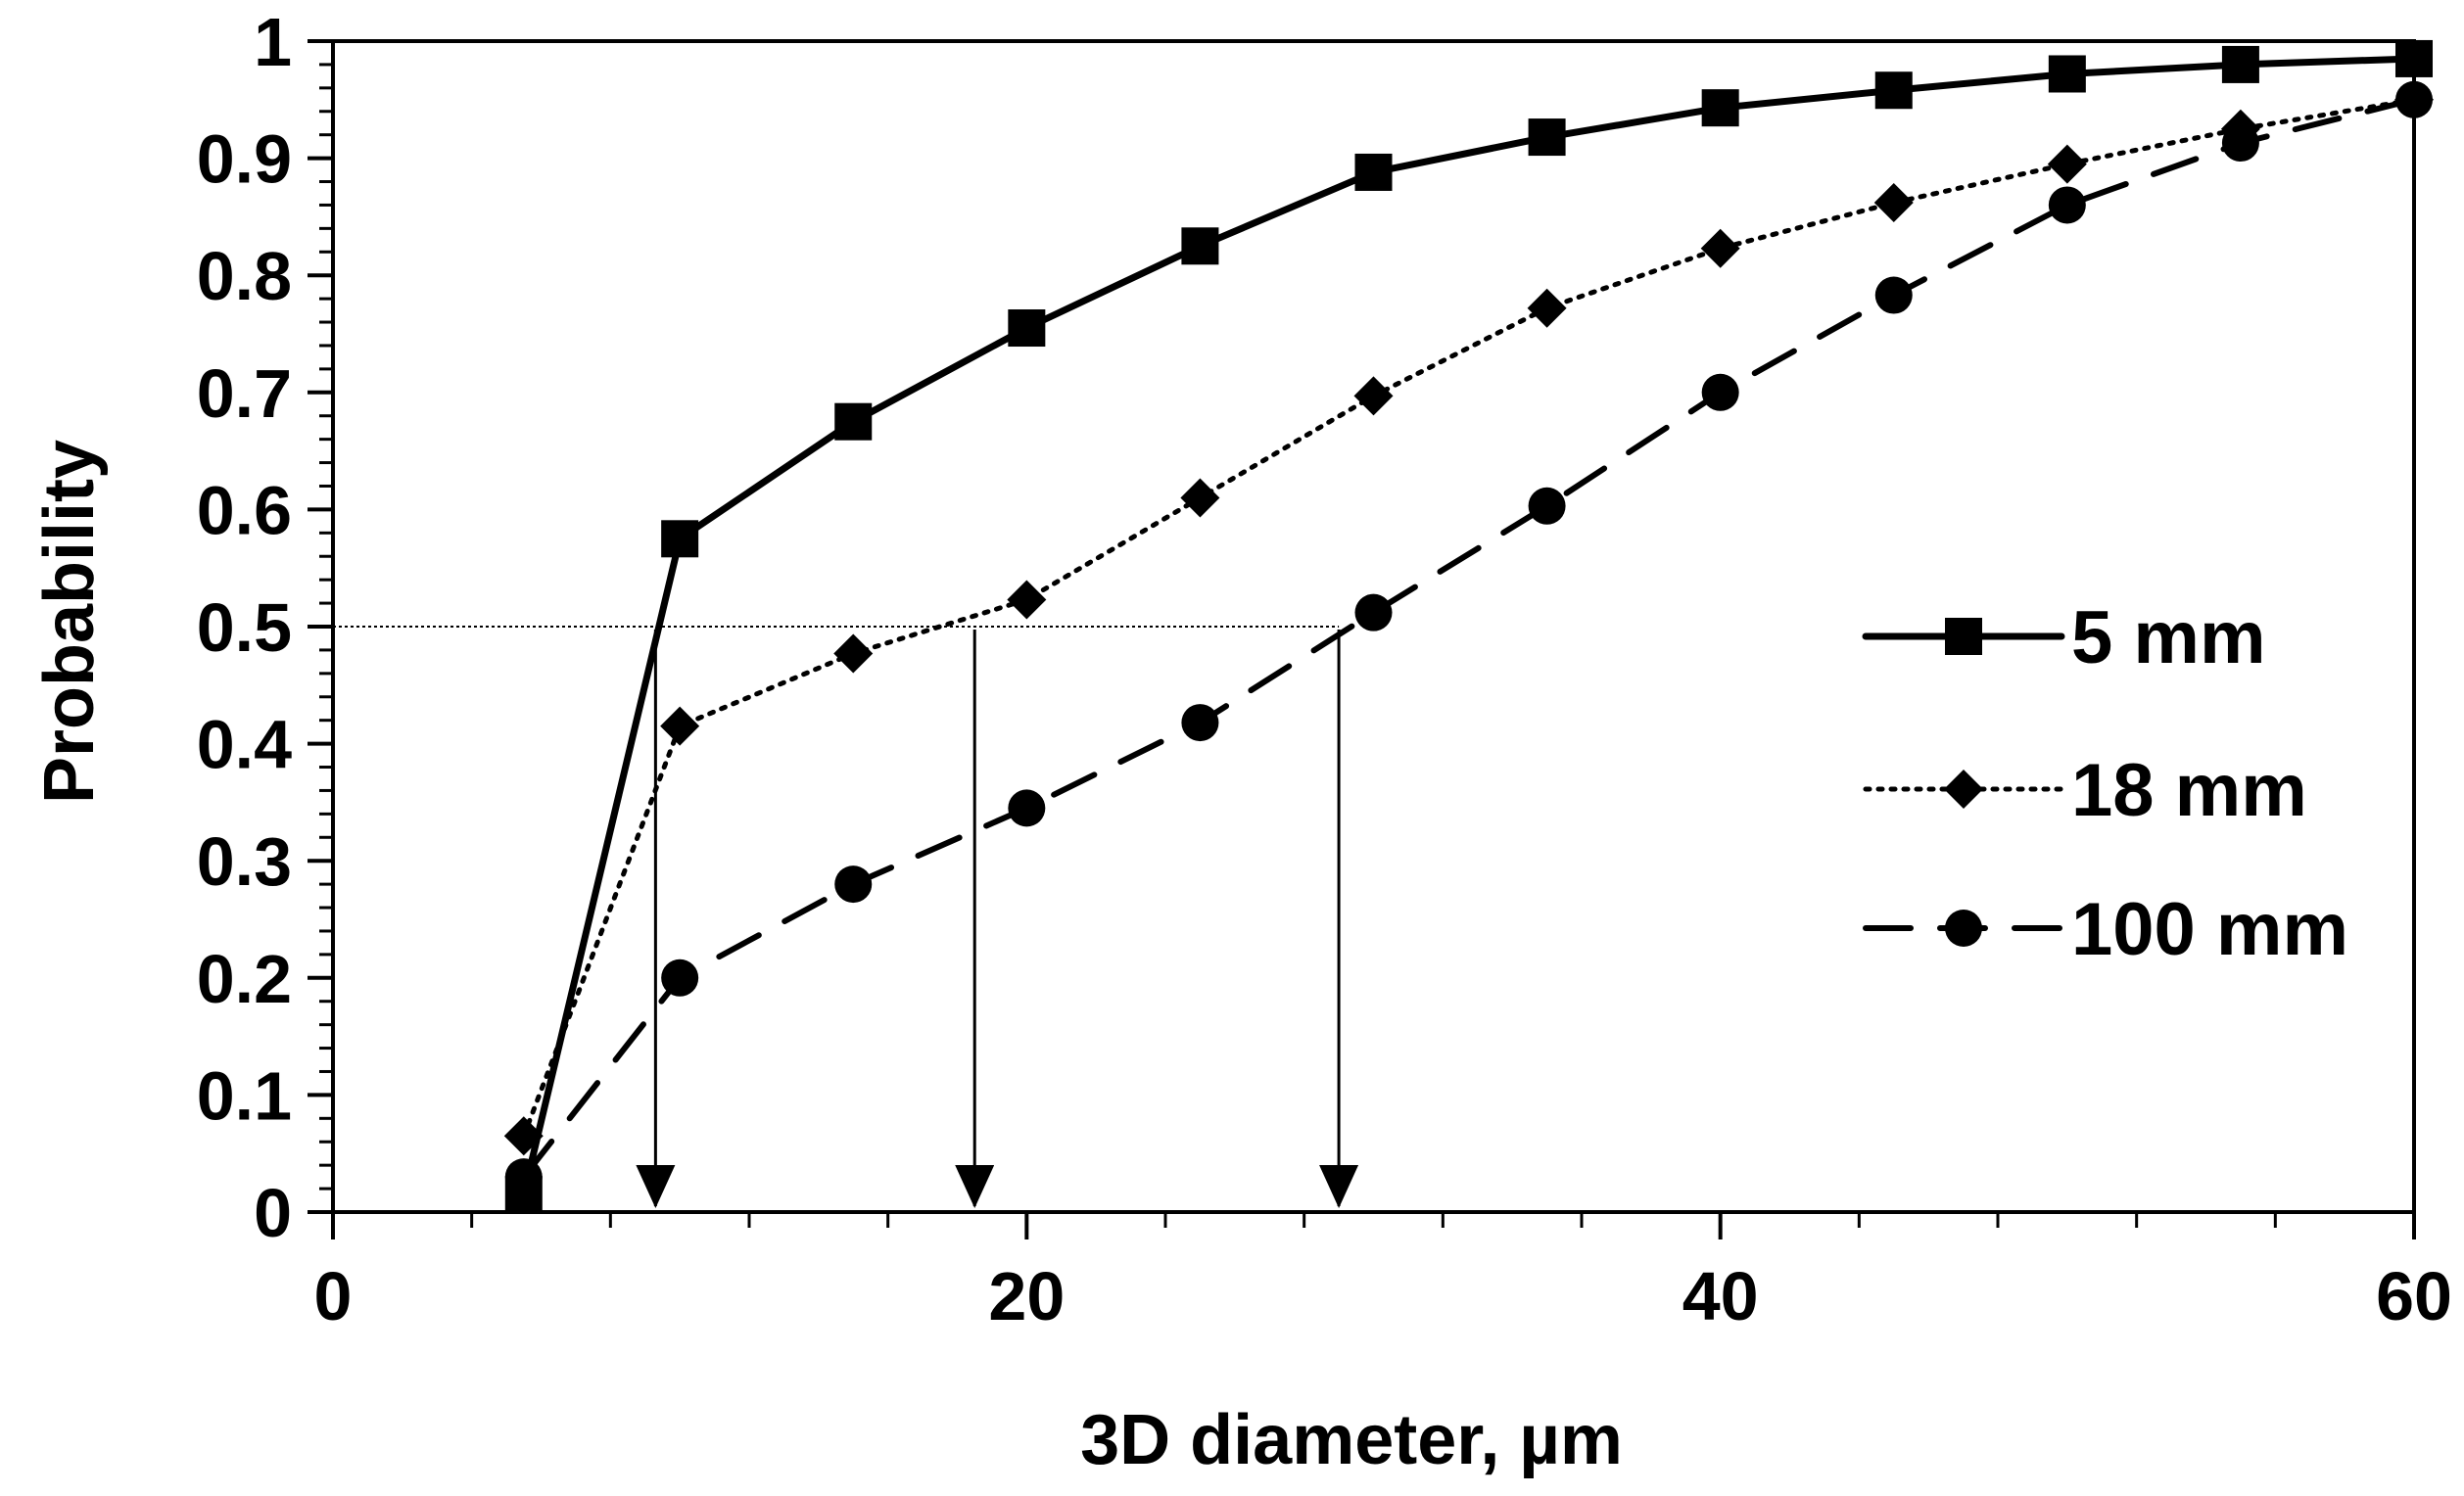  Describe the element at coordinates (2168, 638) in the screenshot. I see `legend-label: 5 mm` at that location.